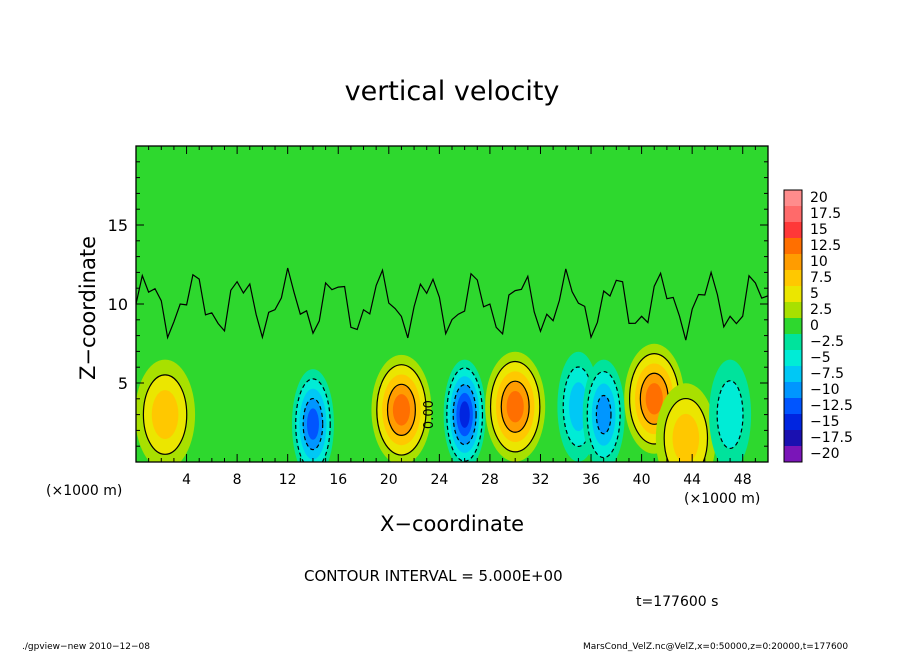  I want to click on x-unit-right: (×1000 m), so click(722, 499).